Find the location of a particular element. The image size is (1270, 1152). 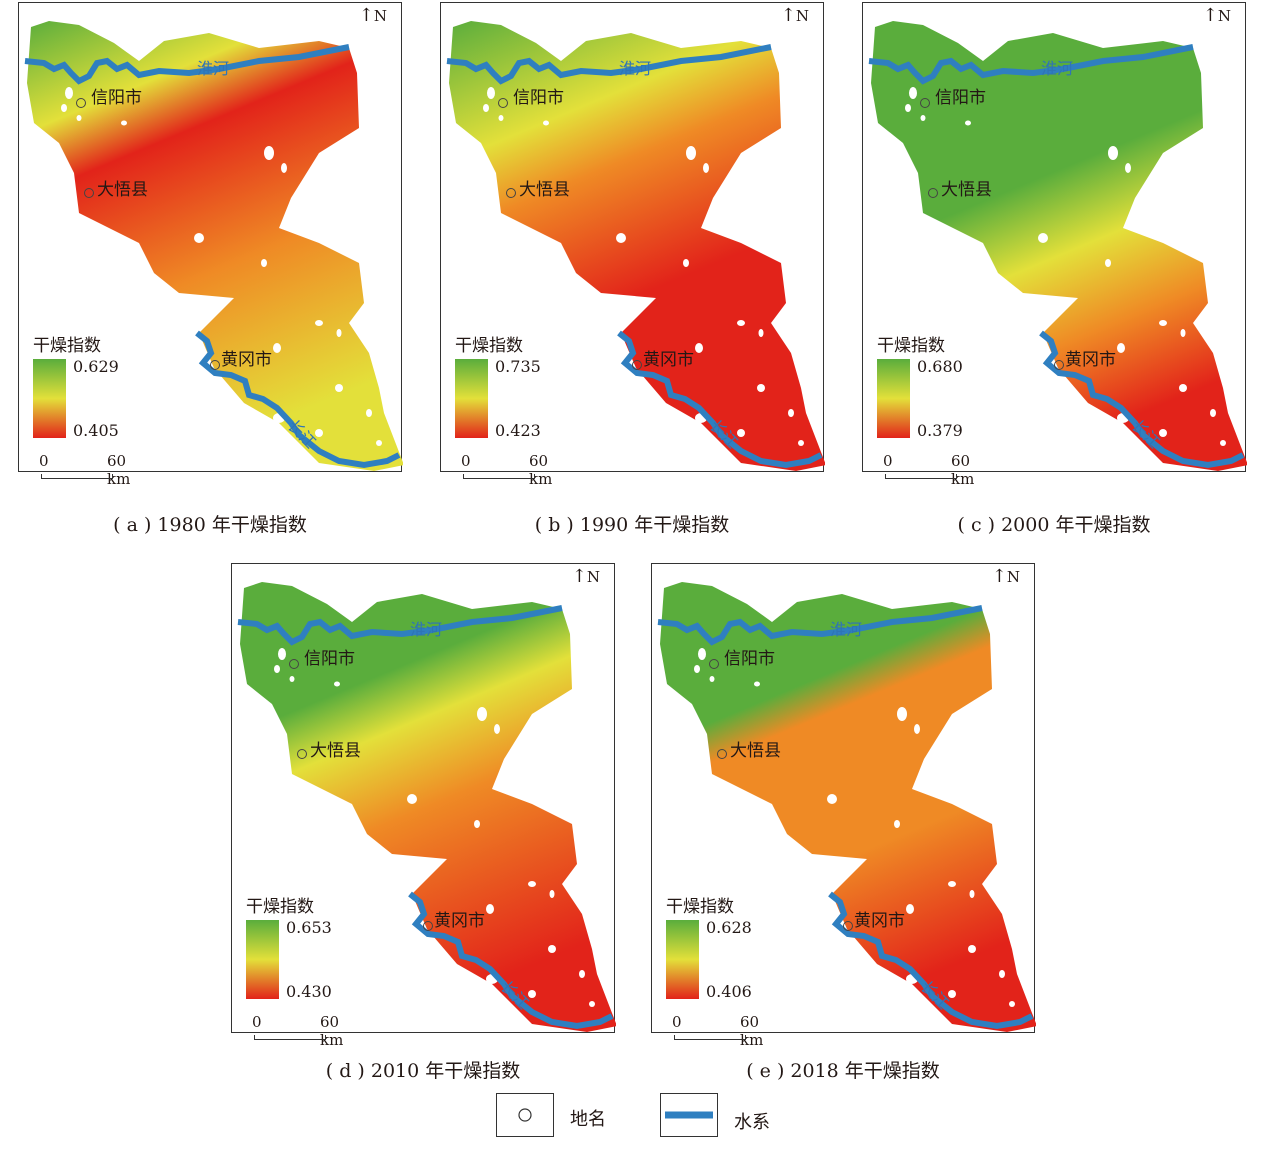

huai-river is located at coordinates (1031, 64).